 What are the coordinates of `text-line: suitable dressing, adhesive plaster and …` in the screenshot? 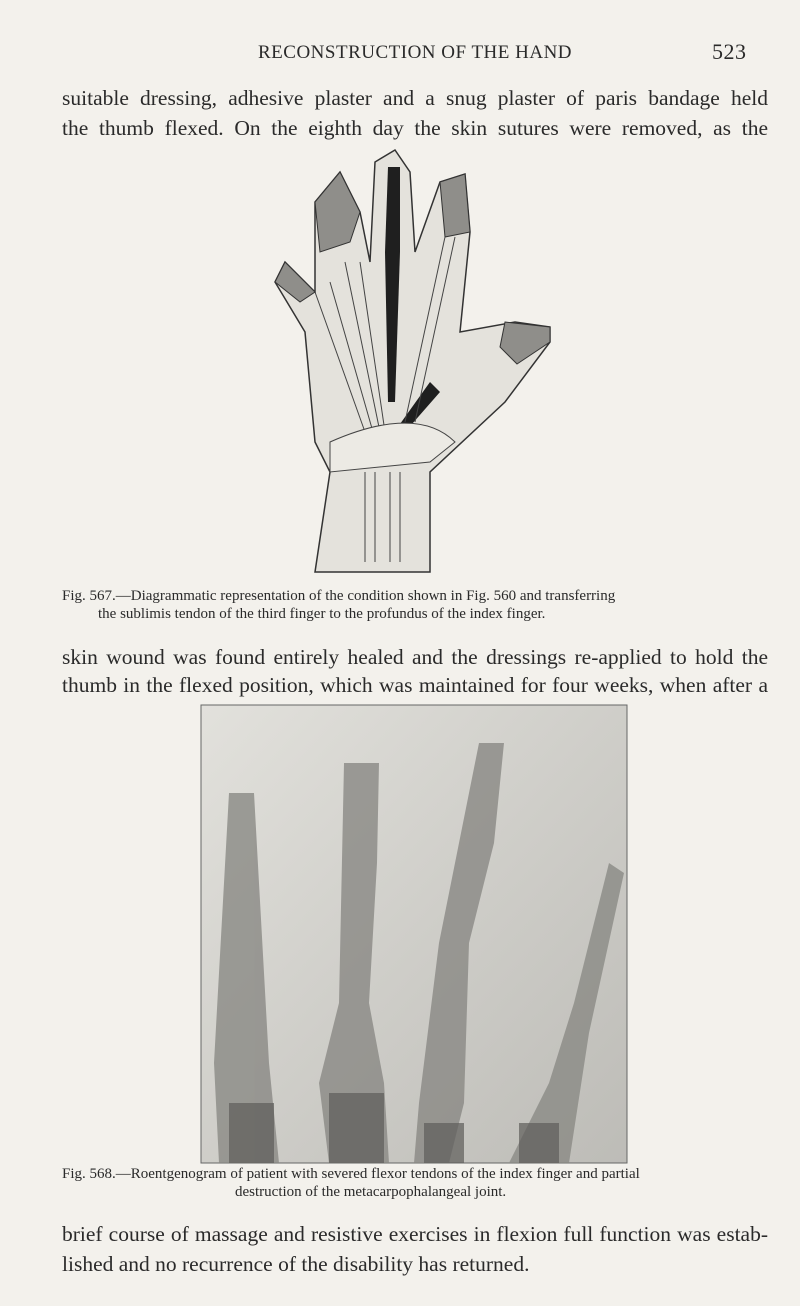 It's located at (415, 98).